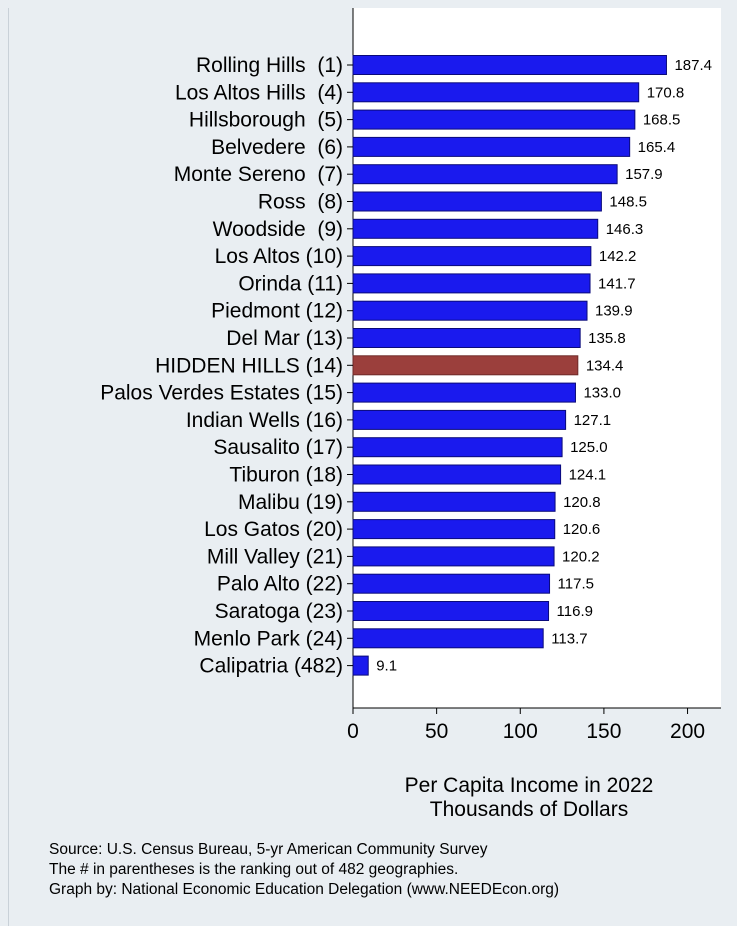 This screenshot has width=737, height=926. Describe the element at coordinates (628, 202) in the screenshot. I see `bar-value-label: 148.5` at that location.